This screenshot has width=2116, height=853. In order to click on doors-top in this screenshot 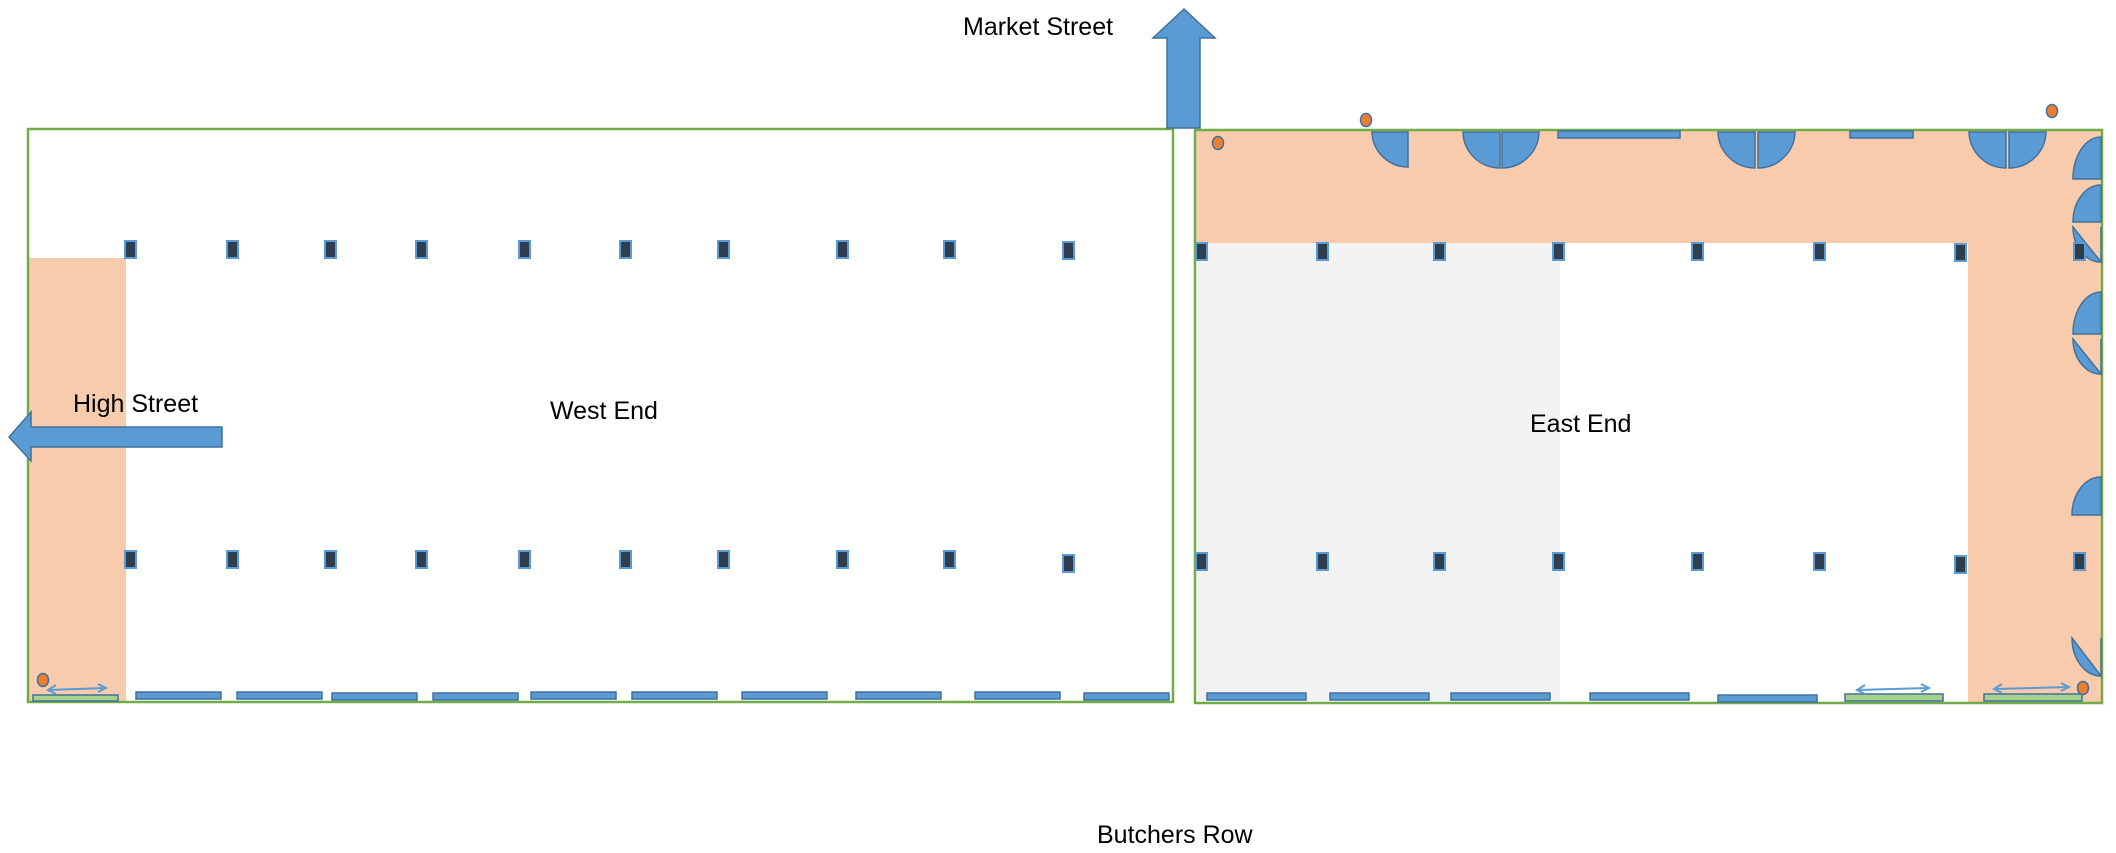, I will do `click(1709, 150)`.